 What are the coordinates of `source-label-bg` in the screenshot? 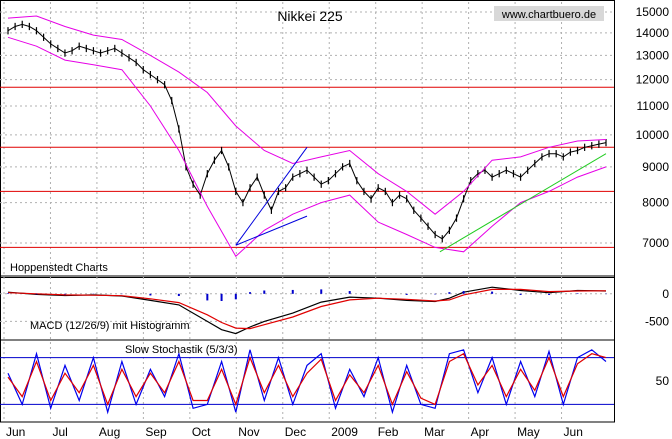 It's located at (549, 13).